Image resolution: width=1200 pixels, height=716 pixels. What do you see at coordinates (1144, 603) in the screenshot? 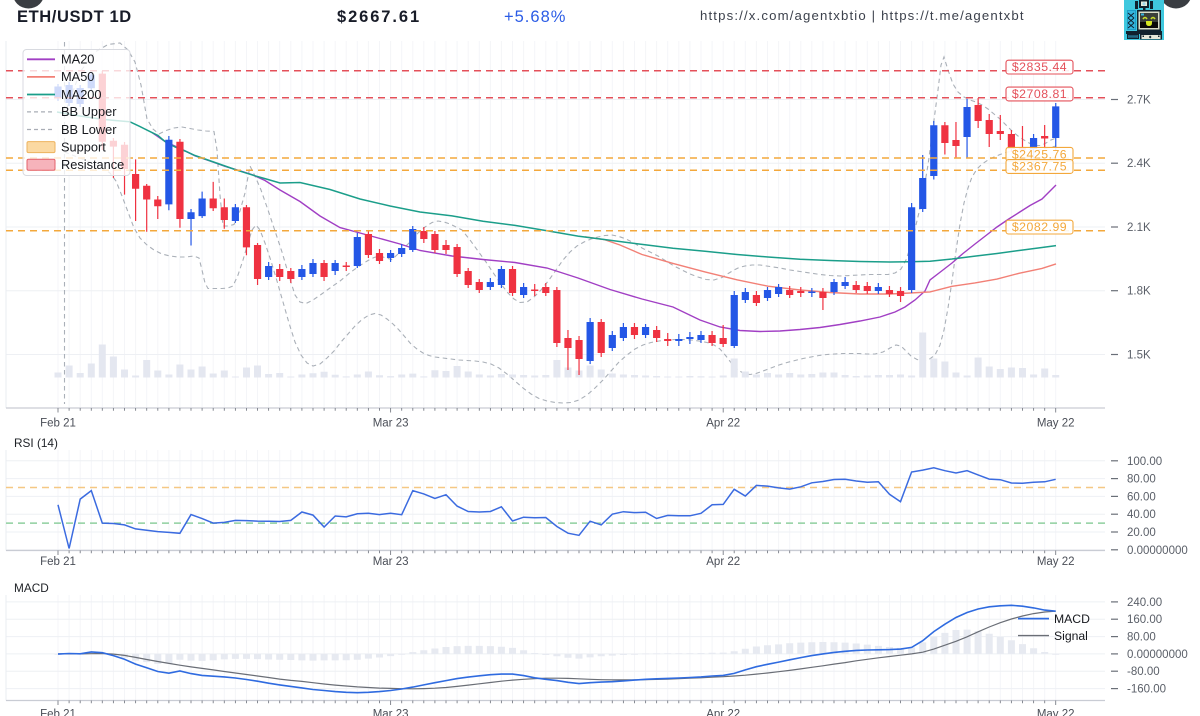
I see `svg-text: 240.00` at bounding box center [1144, 603].